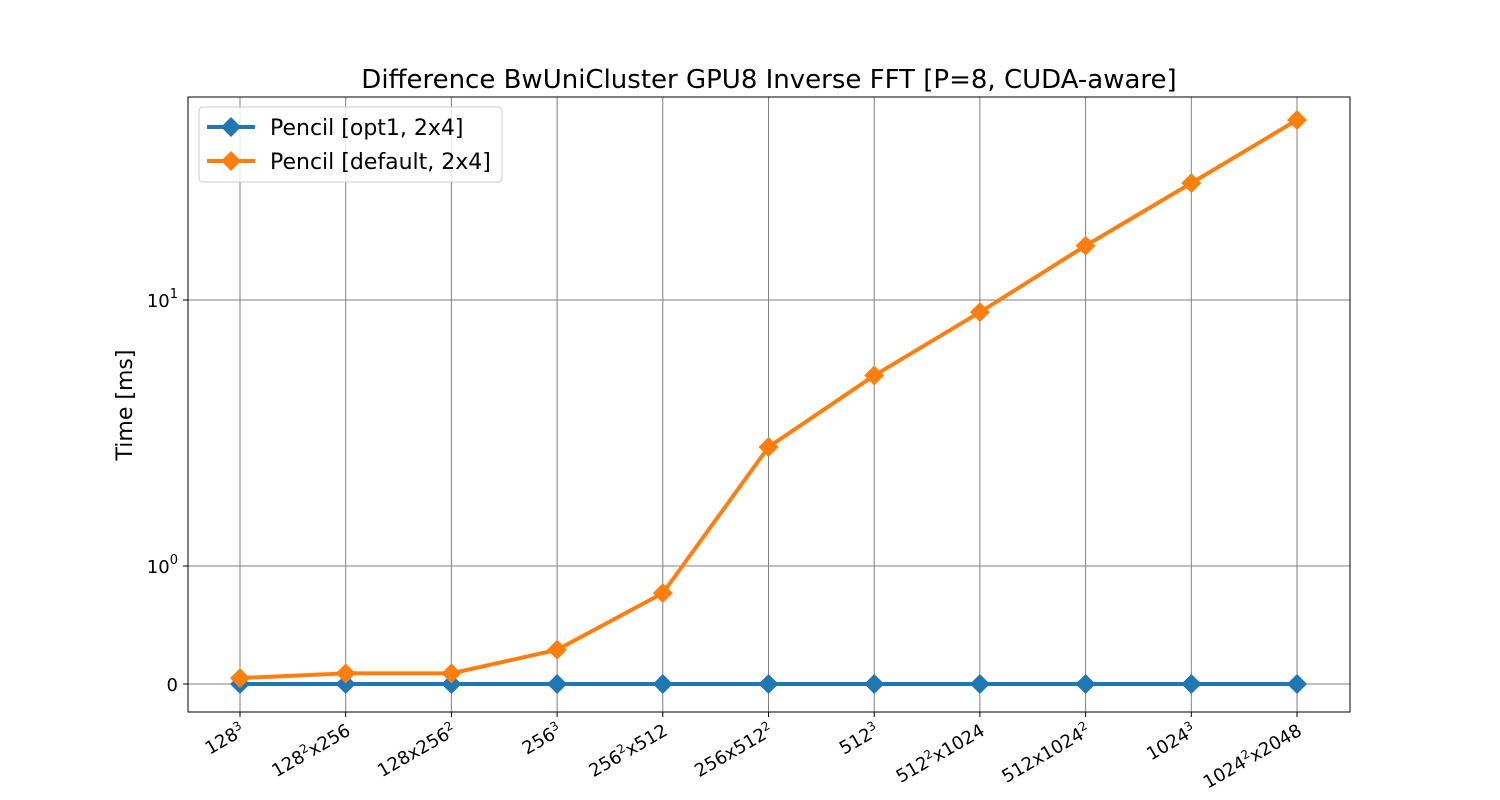 This screenshot has height=800, width=1500. What do you see at coordinates (225, 738) in the screenshot?
I see `x-tick-label: 1283` at bounding box center [225, 738].